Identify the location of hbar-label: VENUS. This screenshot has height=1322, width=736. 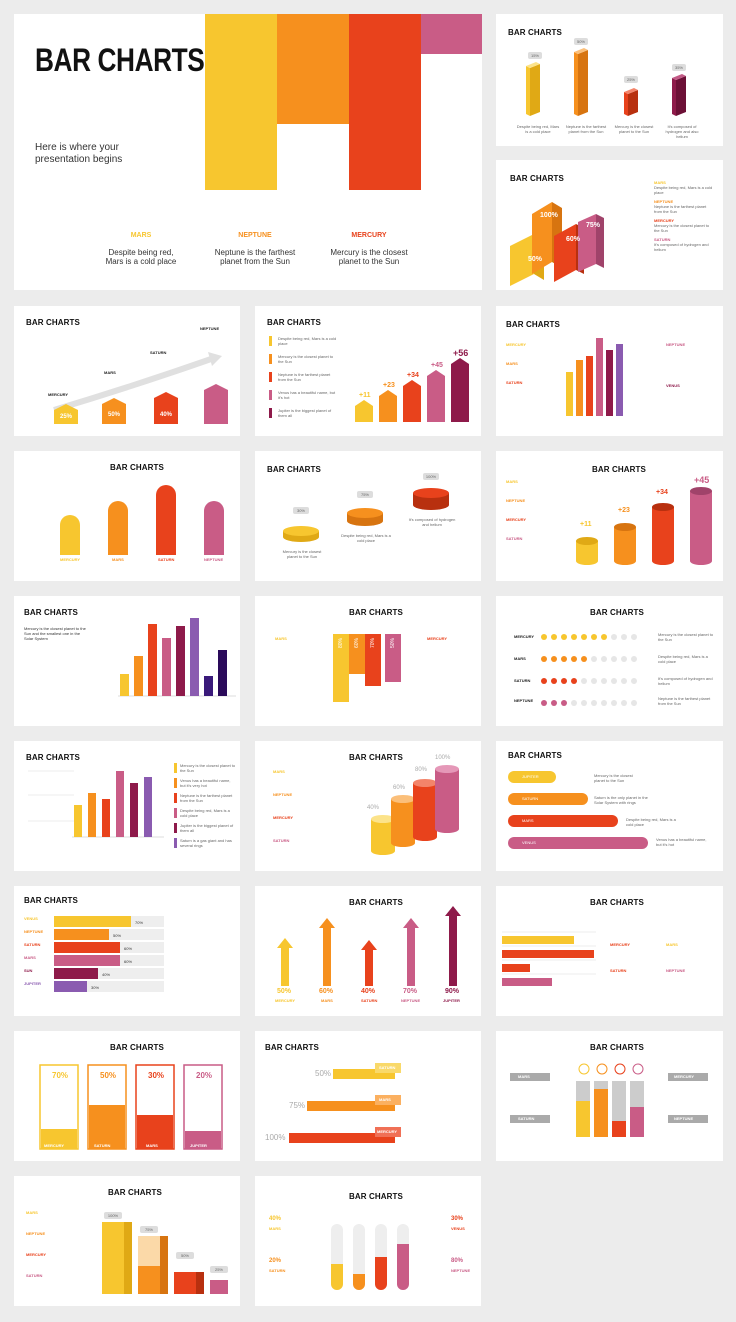
(529, 842).